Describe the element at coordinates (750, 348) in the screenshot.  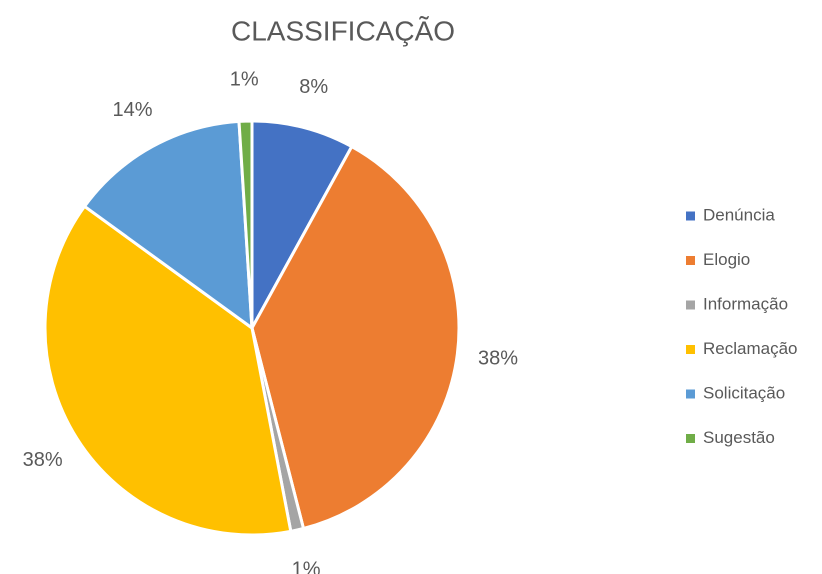
I see `legend-label: Reclamação` at that location.